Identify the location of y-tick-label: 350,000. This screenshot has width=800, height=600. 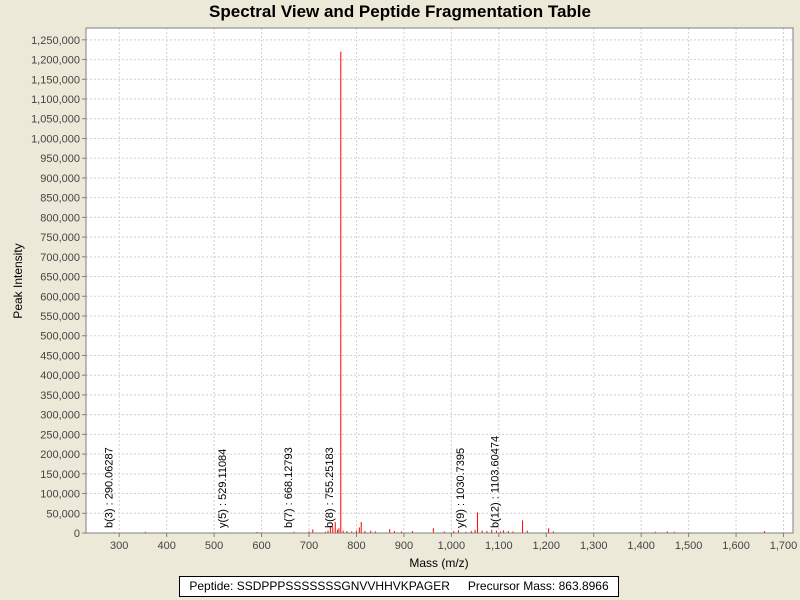
(60, 396).